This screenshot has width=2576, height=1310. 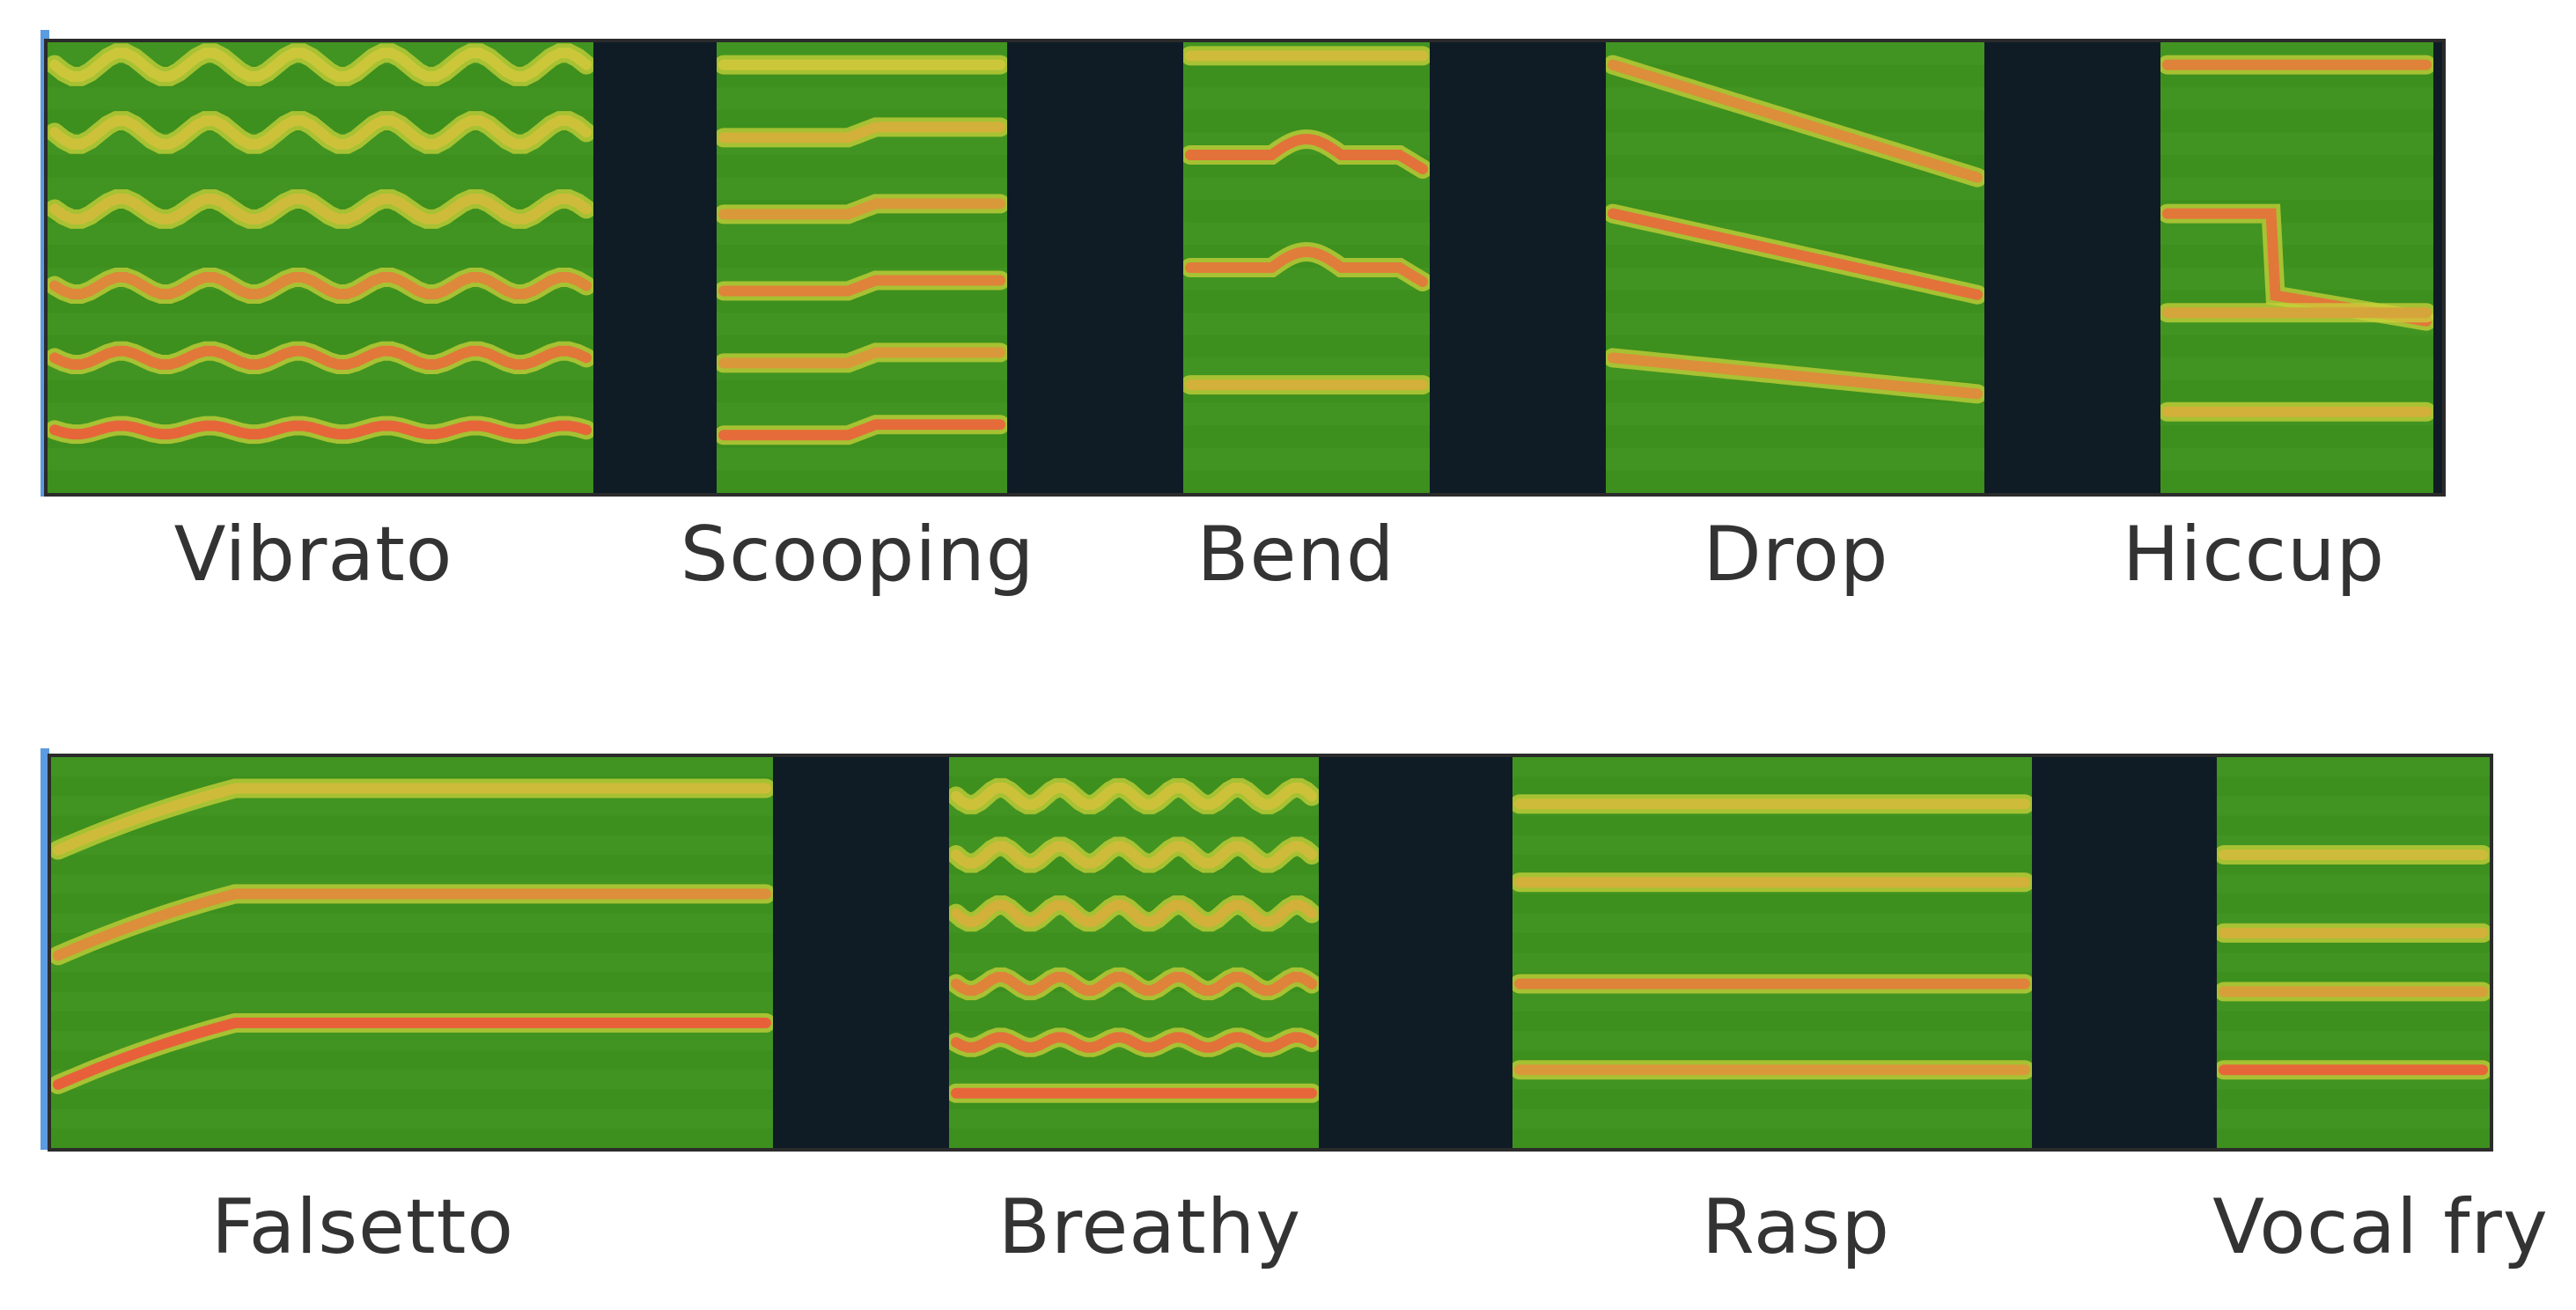 I want to click on spectrogram-segment-drop, so click(x=1795, y=267).